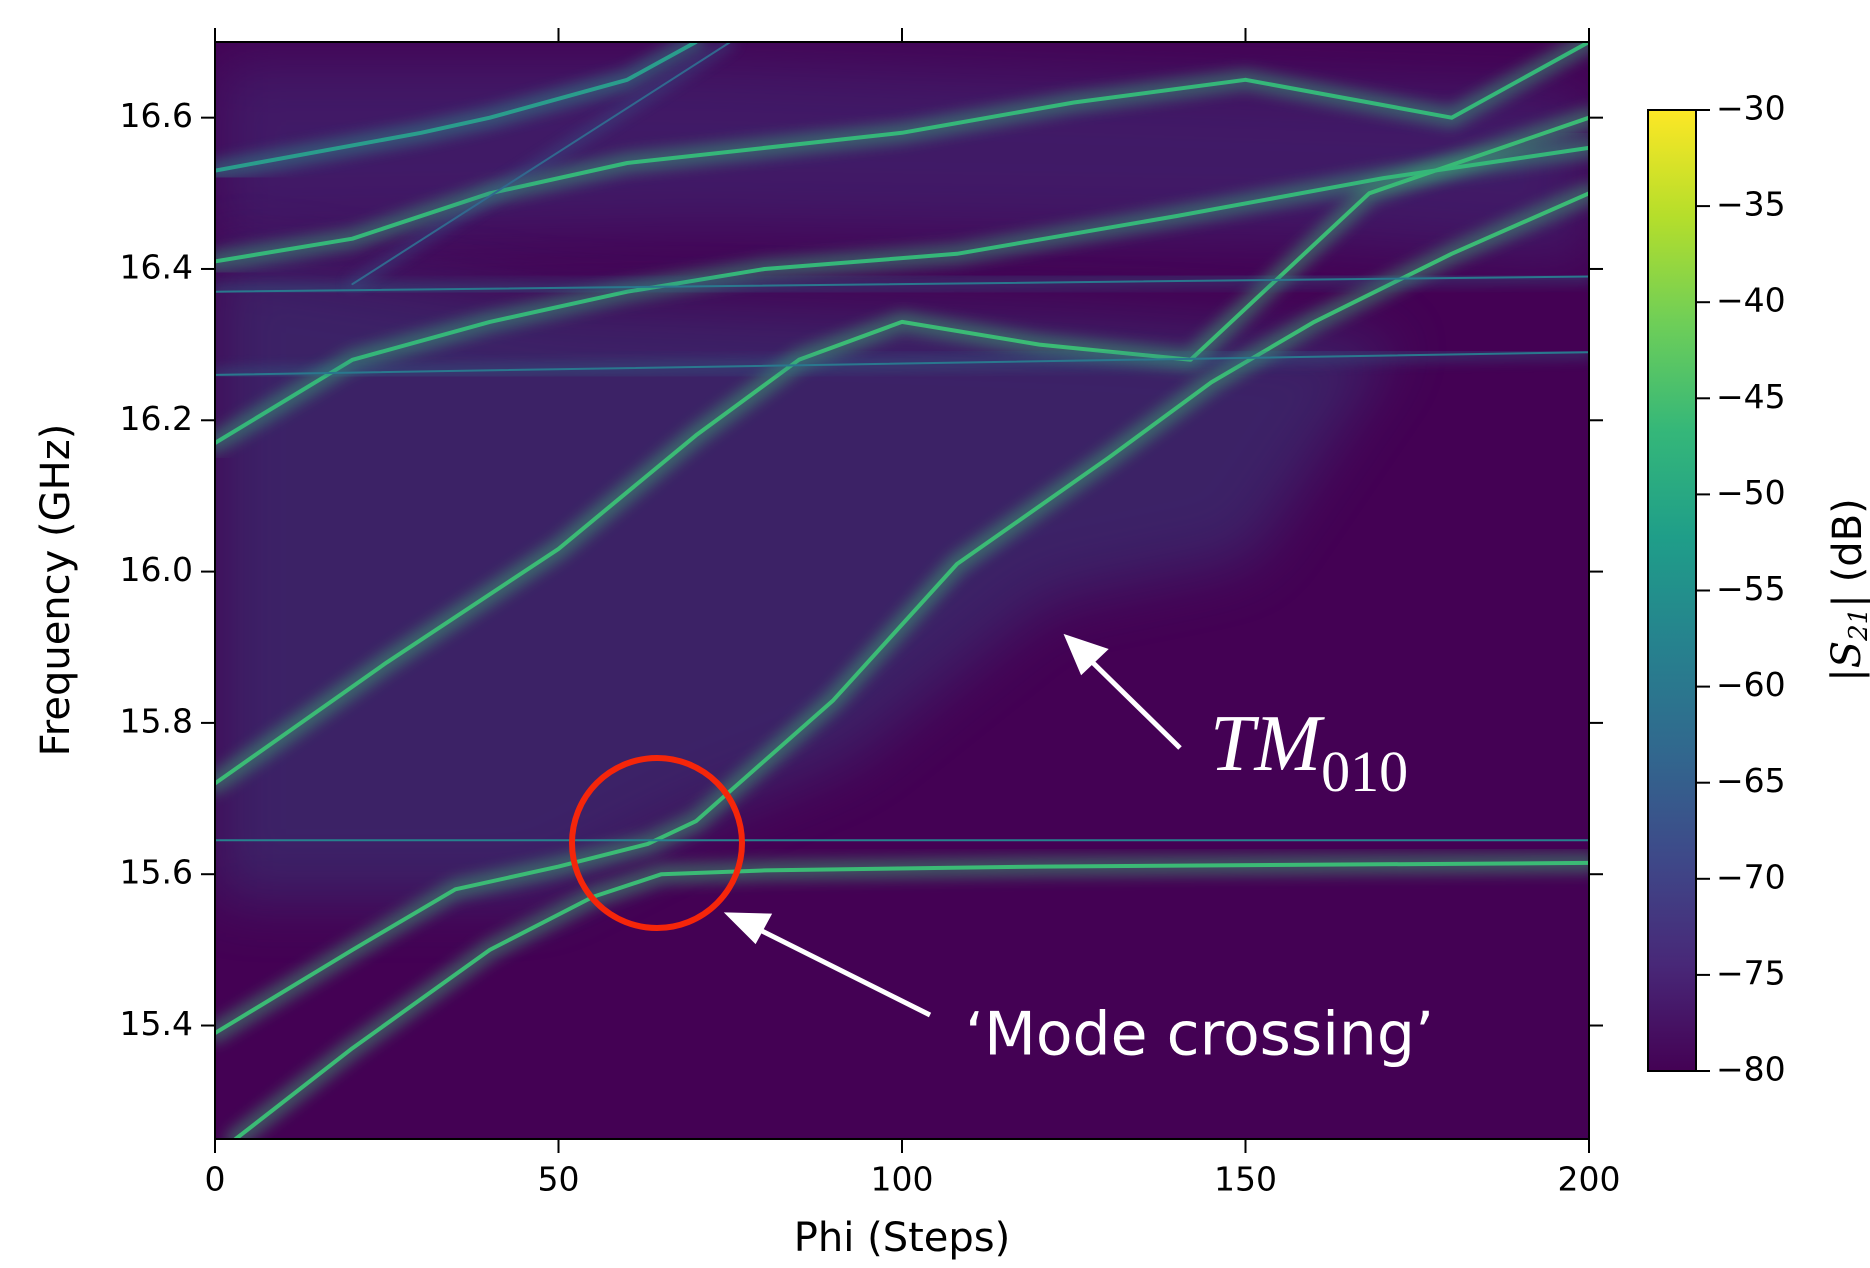 The height and width of the screenshot is (1268, 1870). I want to click on y-tick-label: 16.0, so click(156, 569).